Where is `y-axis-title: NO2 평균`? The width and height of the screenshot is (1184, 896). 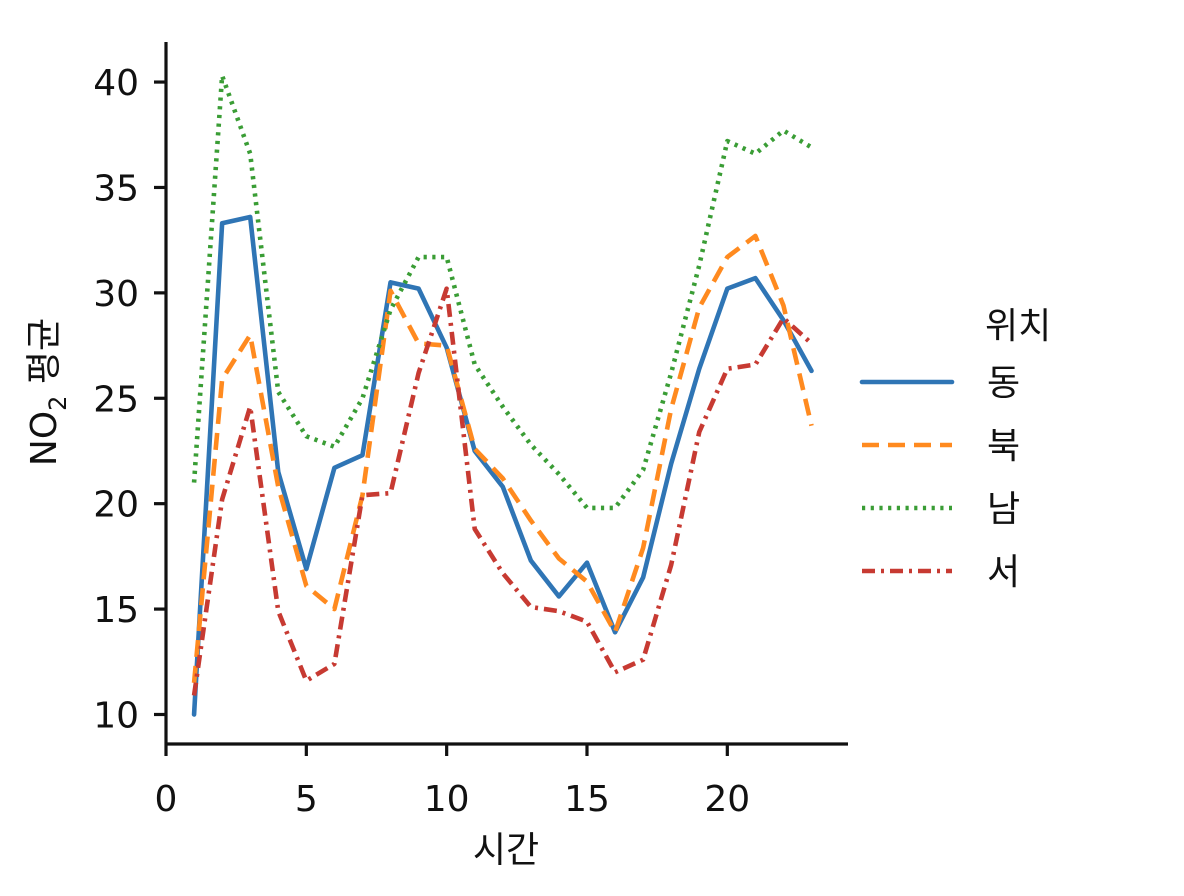
y-axis-title: NO2 평균 is located at coordinates (48, 392).